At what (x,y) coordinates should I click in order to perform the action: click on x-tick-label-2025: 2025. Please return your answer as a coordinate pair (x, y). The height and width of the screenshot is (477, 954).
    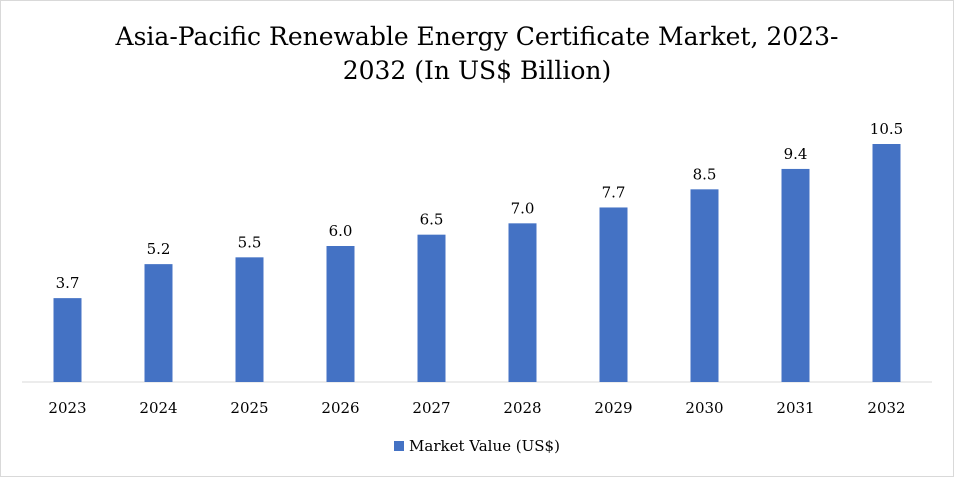
    Looking at the image, I should click on (249, 408).